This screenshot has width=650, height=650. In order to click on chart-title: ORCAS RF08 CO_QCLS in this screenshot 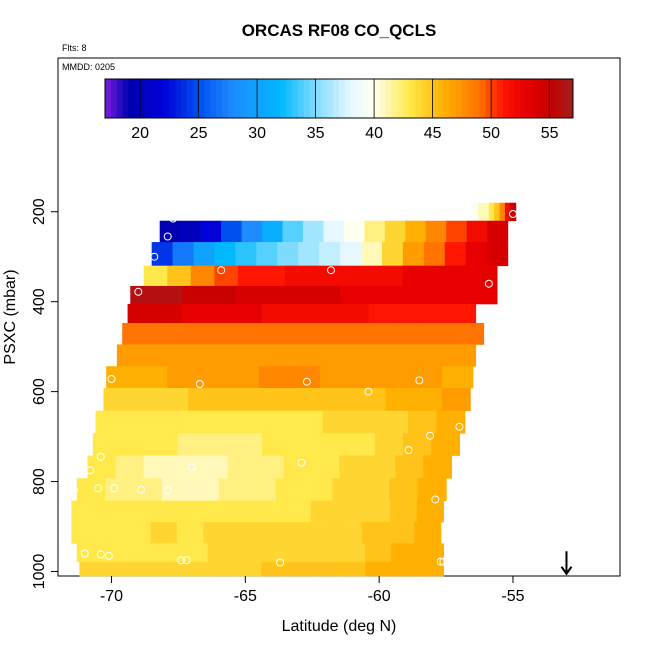, I will do `click(339, 30)`.